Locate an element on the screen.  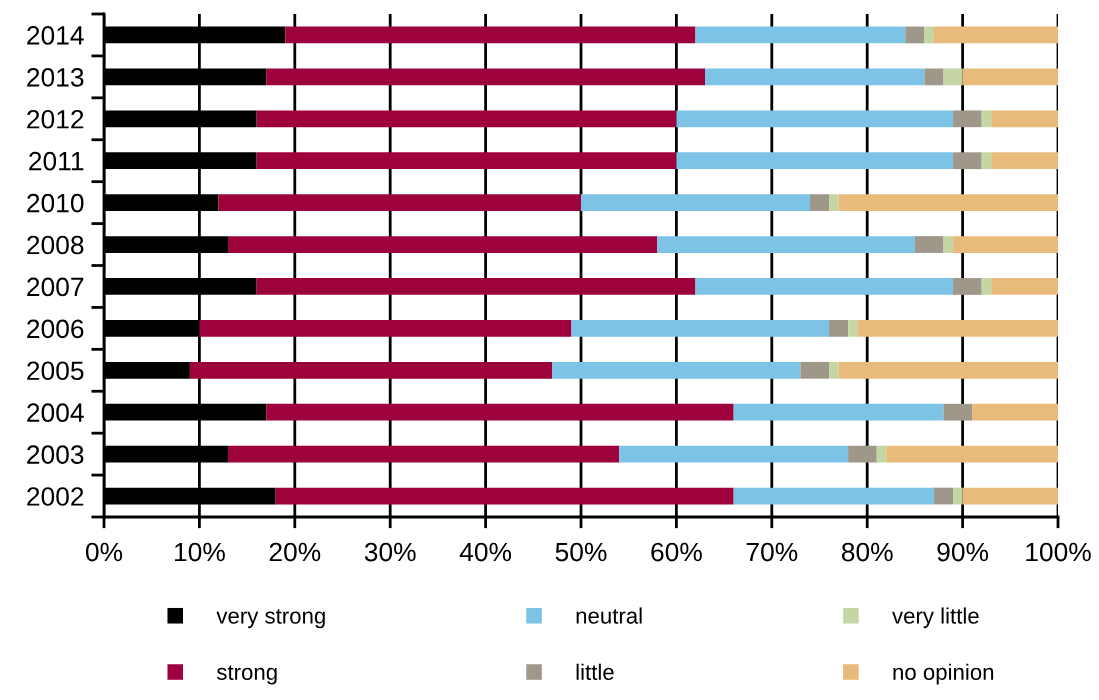
y-tick-label: 2007 is located at coordinates (55, 287).